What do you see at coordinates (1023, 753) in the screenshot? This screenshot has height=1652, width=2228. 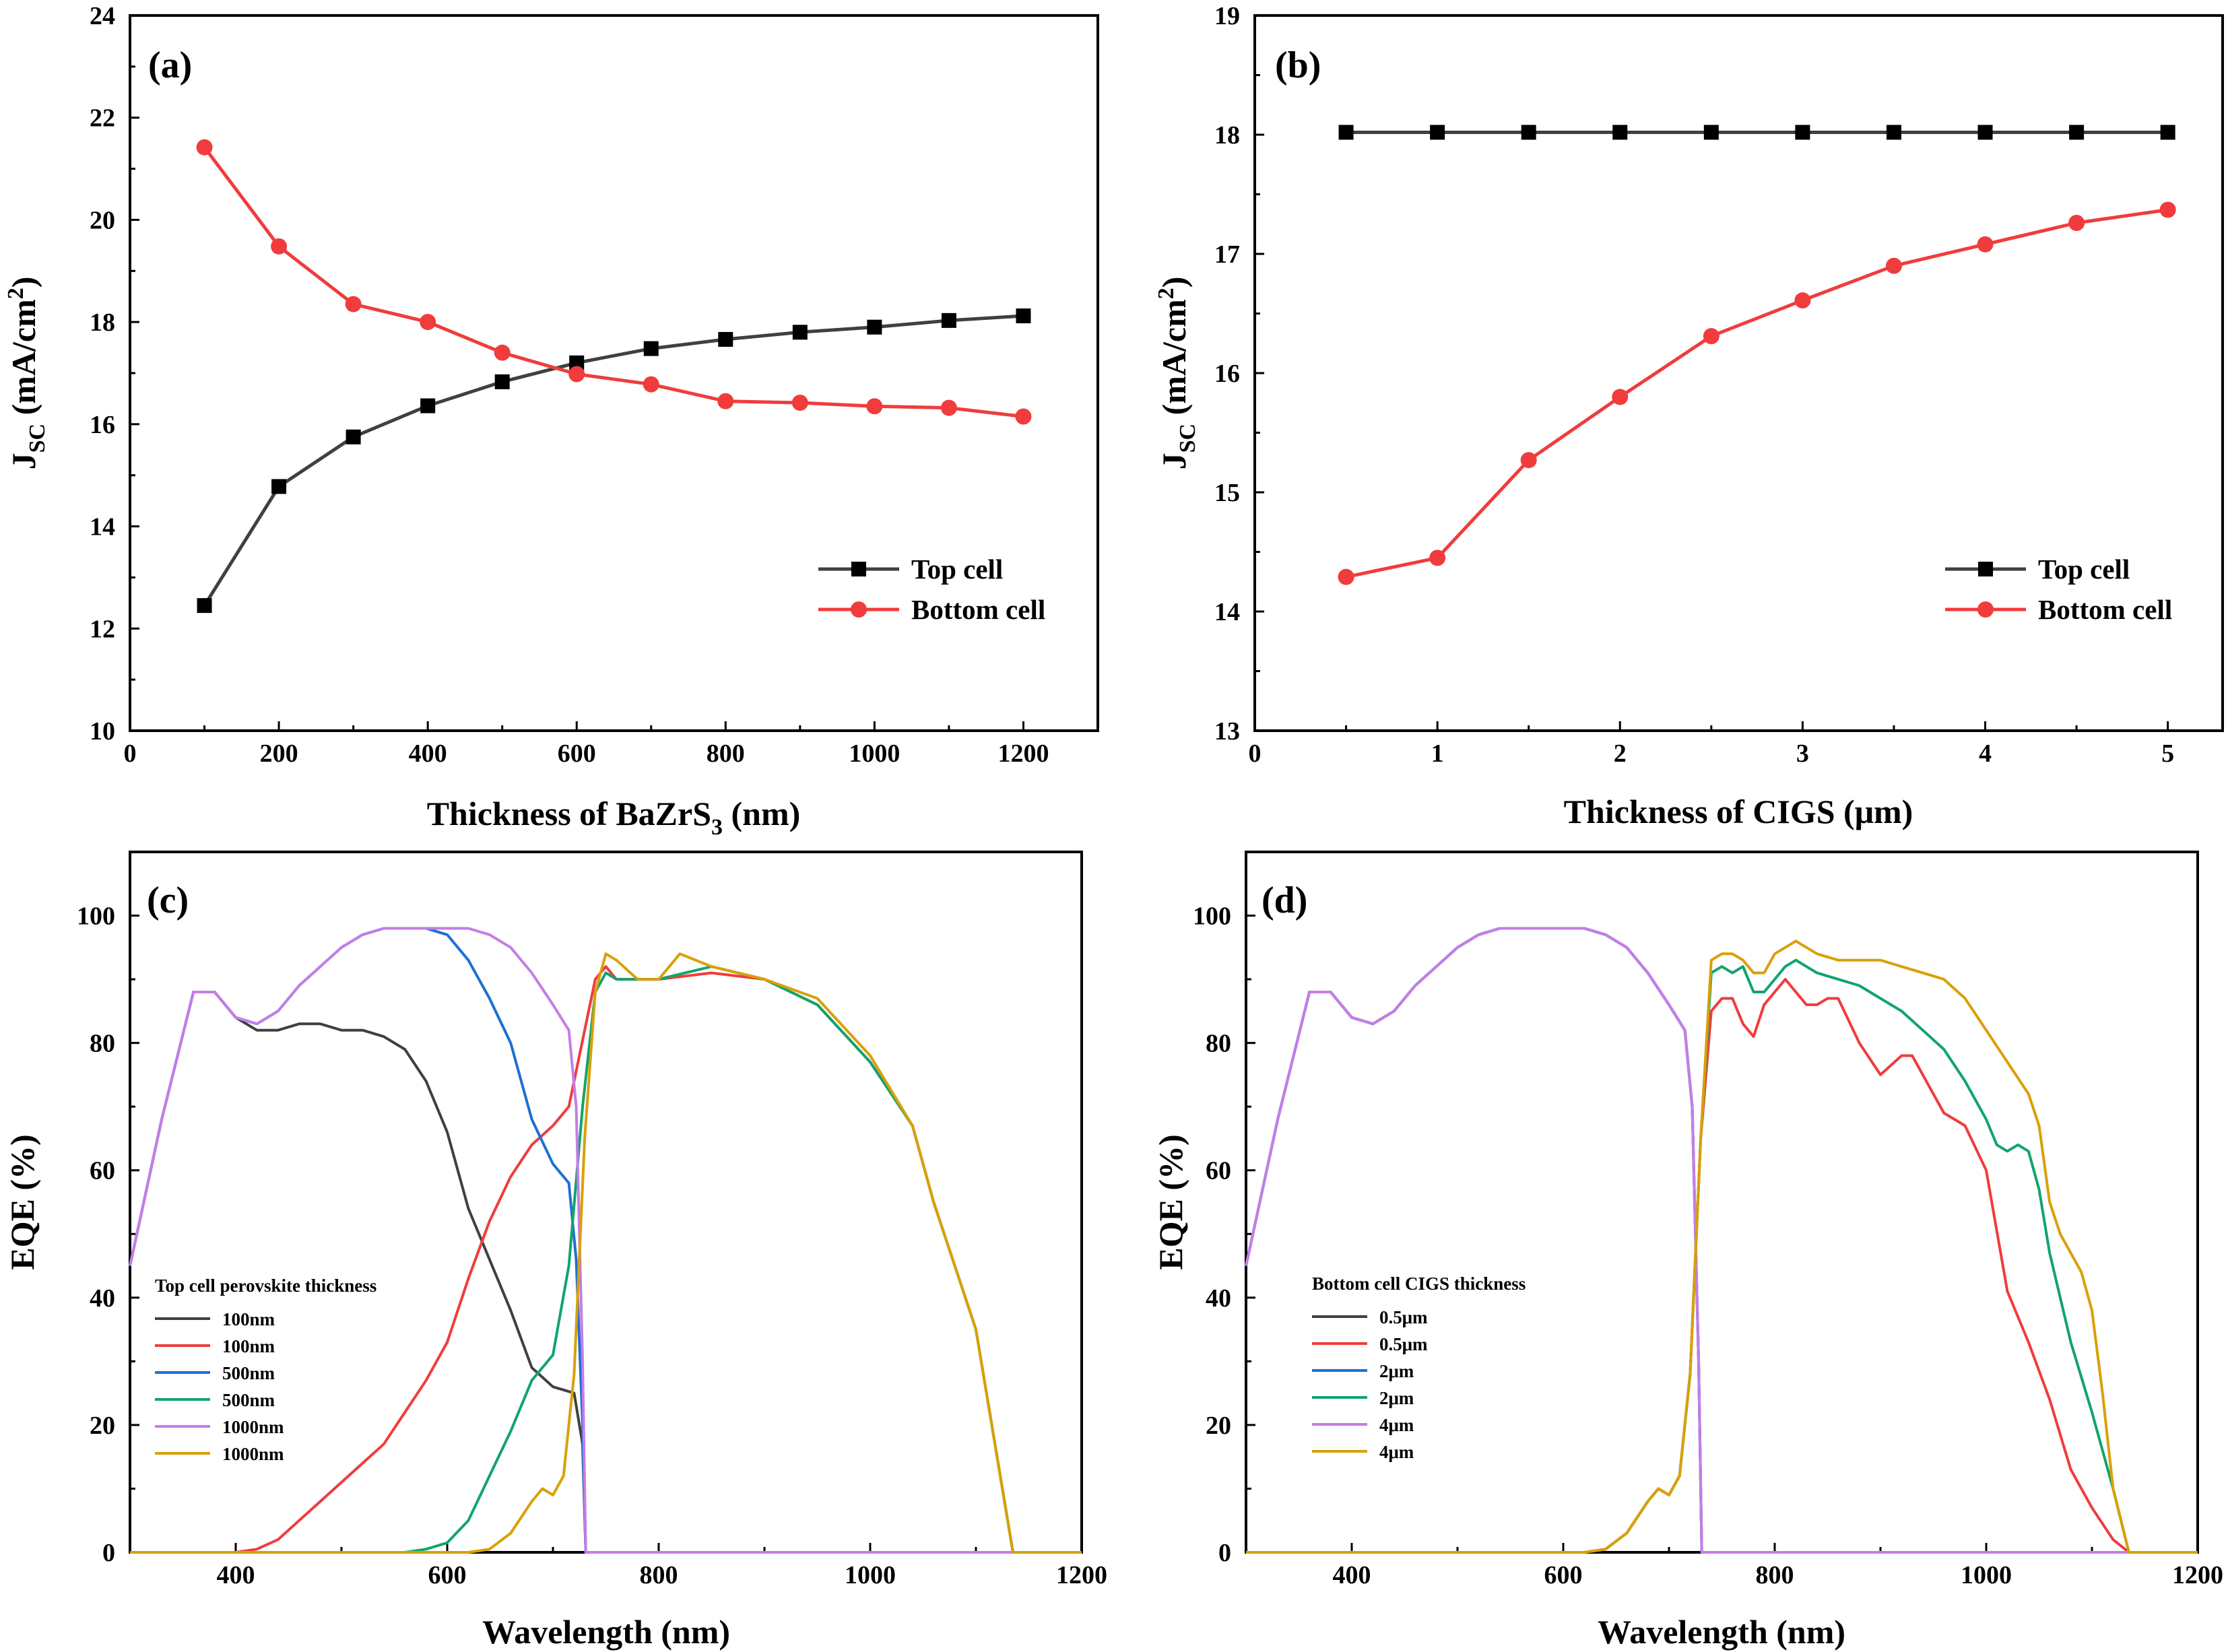 I see `x-tick-label: 1200` at bounding box center [1023, 753].